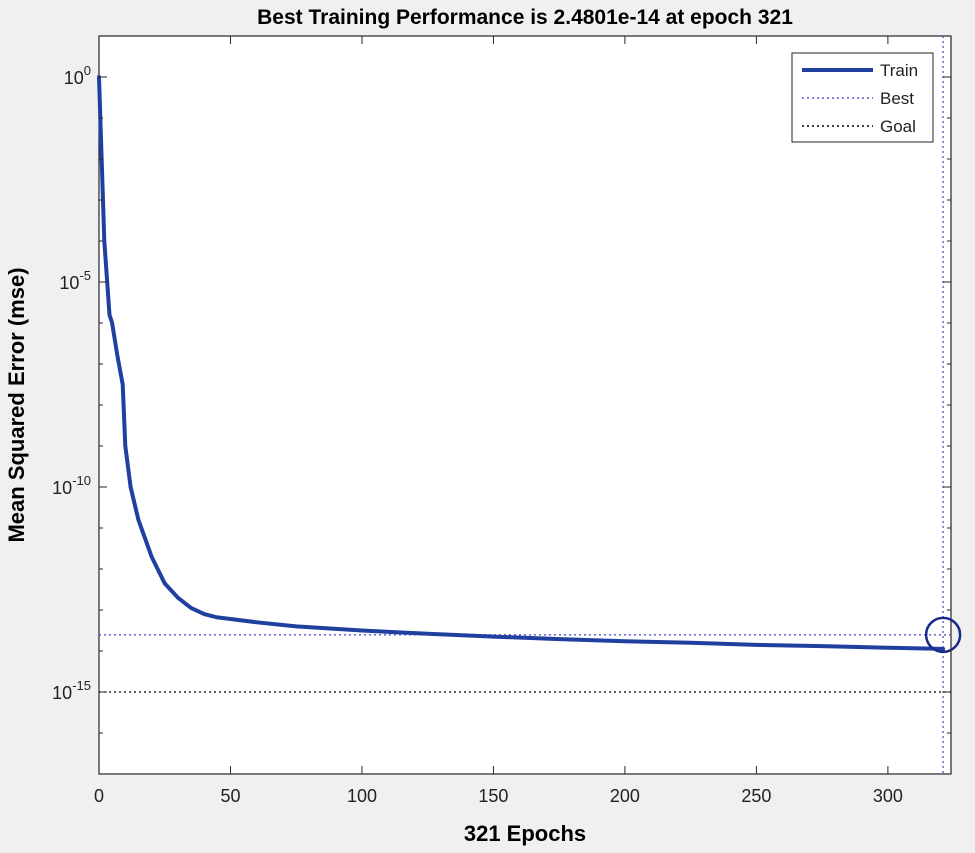 This screenshot has width=975, height=853. I want to click on y-tick-label: 10⁻¹⁰, so click(71, 485).